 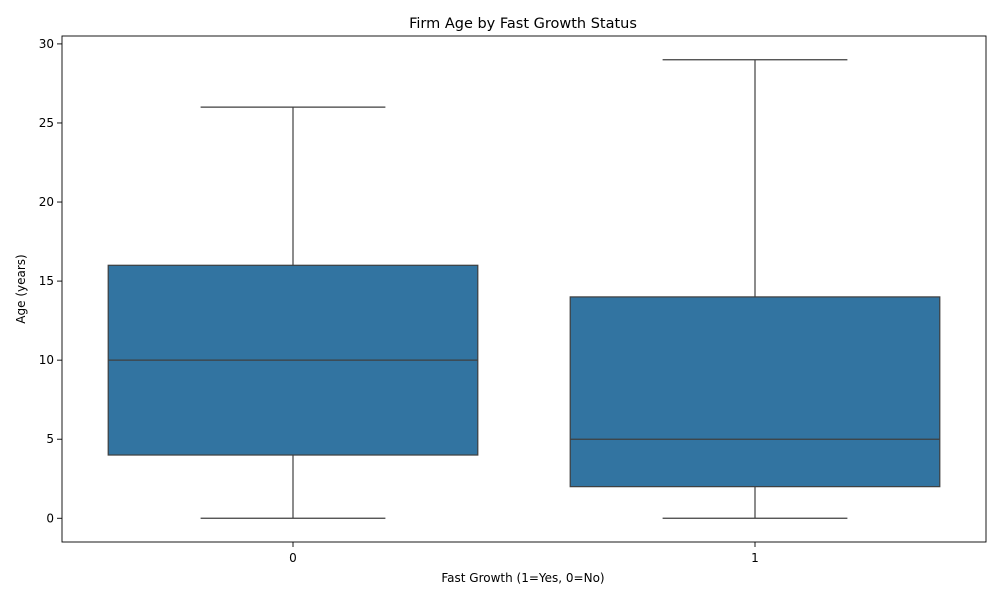 What do you see at coordinates (50, 518) in the screenshot?
I see `y-tick-label: 0` at bounding box center [50, 518].